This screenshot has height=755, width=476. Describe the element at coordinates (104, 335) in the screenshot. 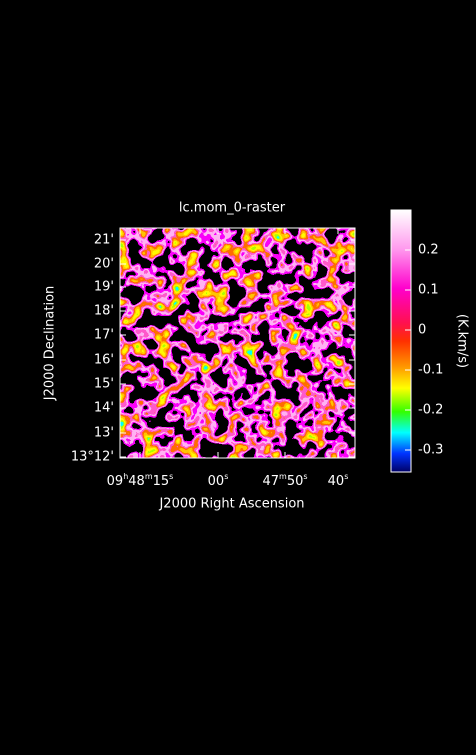

I see `y-tick-label: 17'` at that location.